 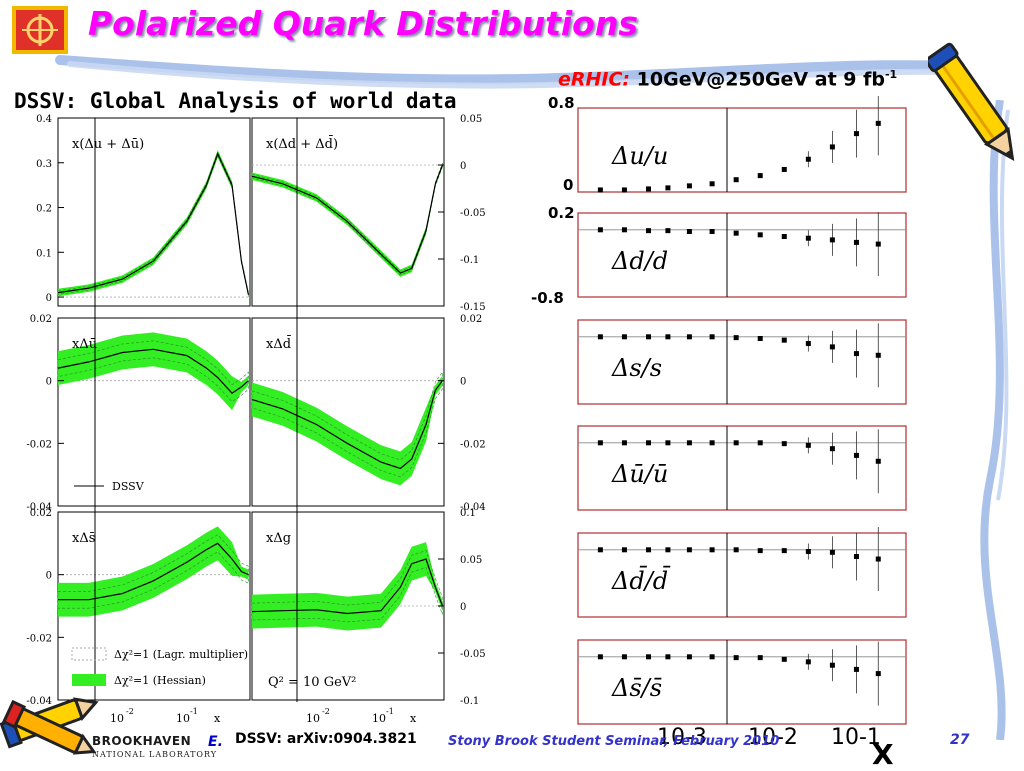 I want to click on legend-lagr-label: Δχ²=1 (Lagr. multiplier), so click(x=181, y=654).